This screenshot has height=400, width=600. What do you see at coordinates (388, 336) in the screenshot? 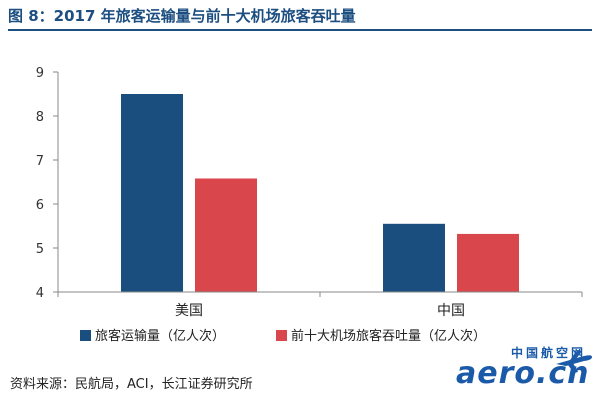
I see `legend-label: 前十大机场旅客吞吐量（亿人次）` at bounding box center [388, 336].